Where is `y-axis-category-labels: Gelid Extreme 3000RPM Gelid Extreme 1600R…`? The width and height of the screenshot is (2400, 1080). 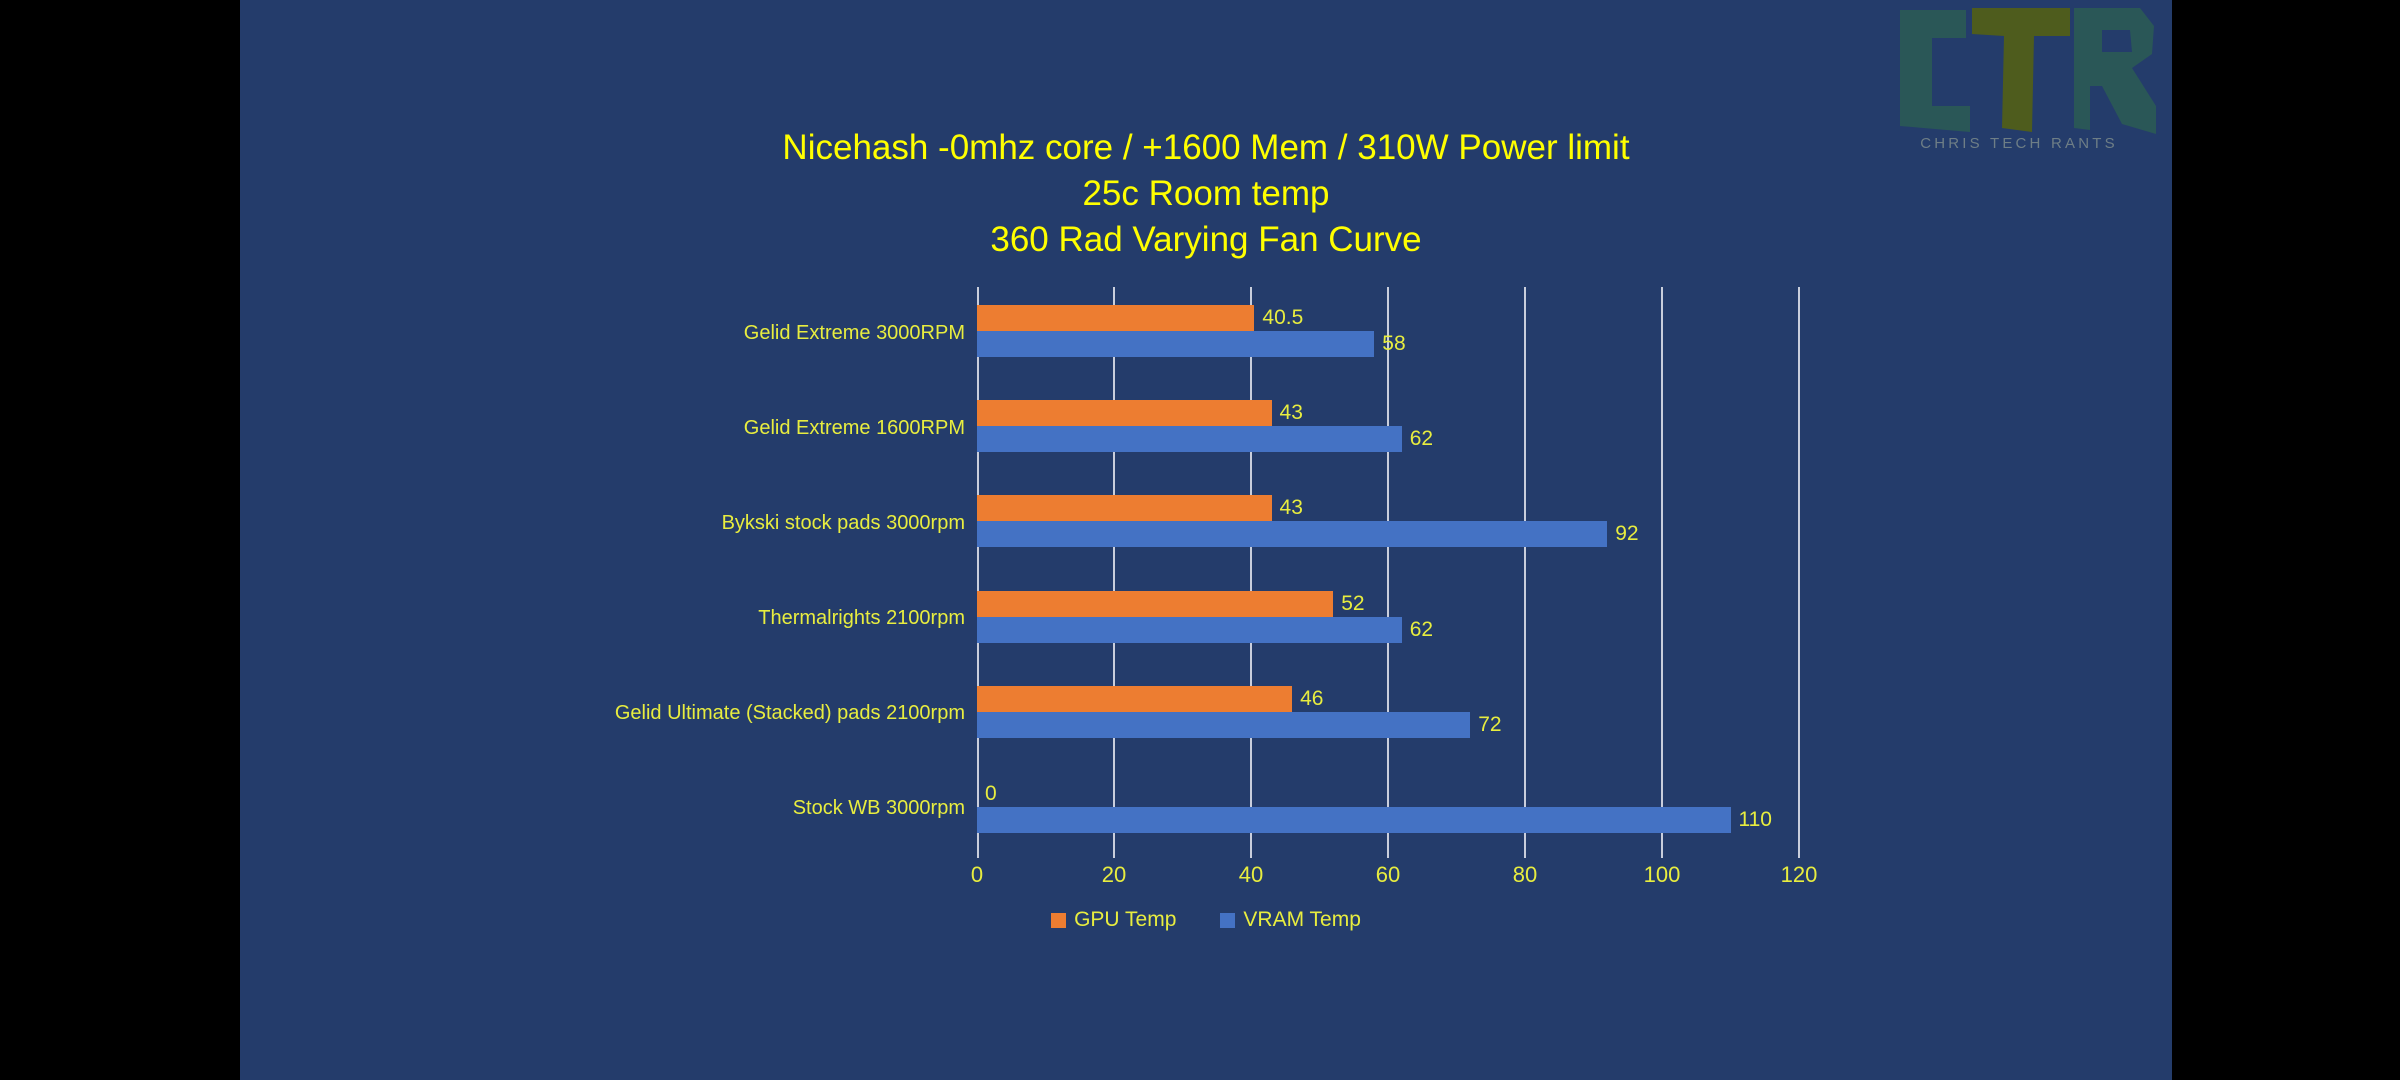
y-axis-category-labels: Gelid Extreme 3000RPM Gelid Extreme 1600R… is located at coordinates (790, 572).